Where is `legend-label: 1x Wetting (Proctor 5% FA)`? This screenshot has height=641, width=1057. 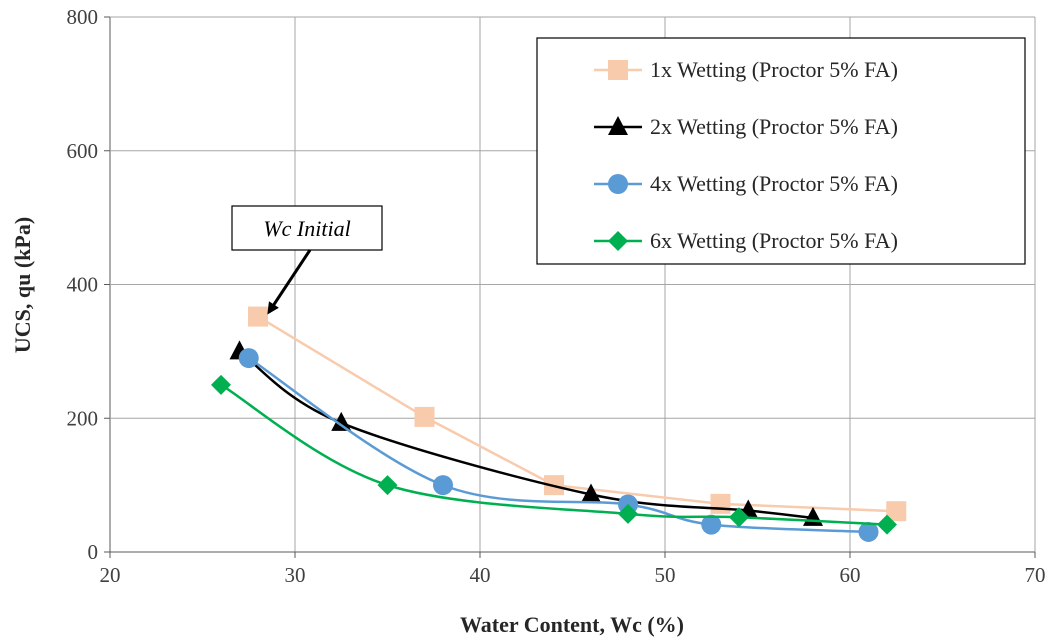 legend-label: 1x Wetting (Proctor 5% FA) is located at coordinates (774, 69).